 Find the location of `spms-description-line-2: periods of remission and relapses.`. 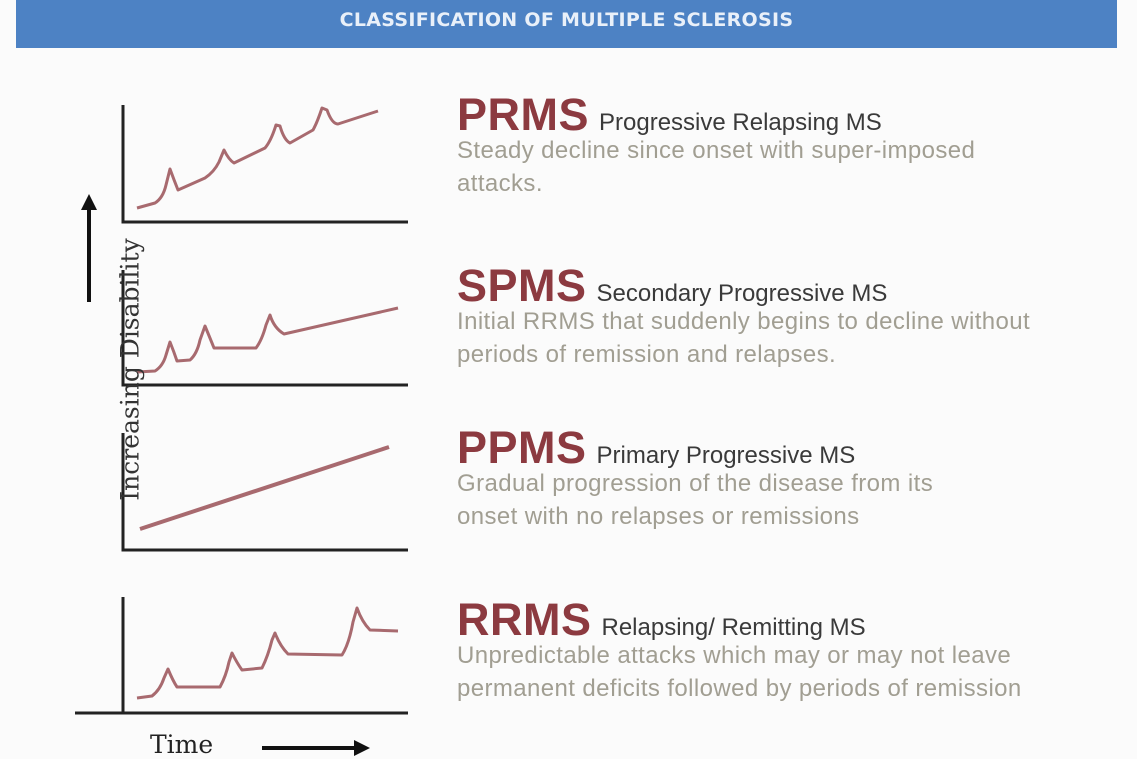

spms-description-line-2: periods of remission and relapses. is located at coordinates (647, 354).